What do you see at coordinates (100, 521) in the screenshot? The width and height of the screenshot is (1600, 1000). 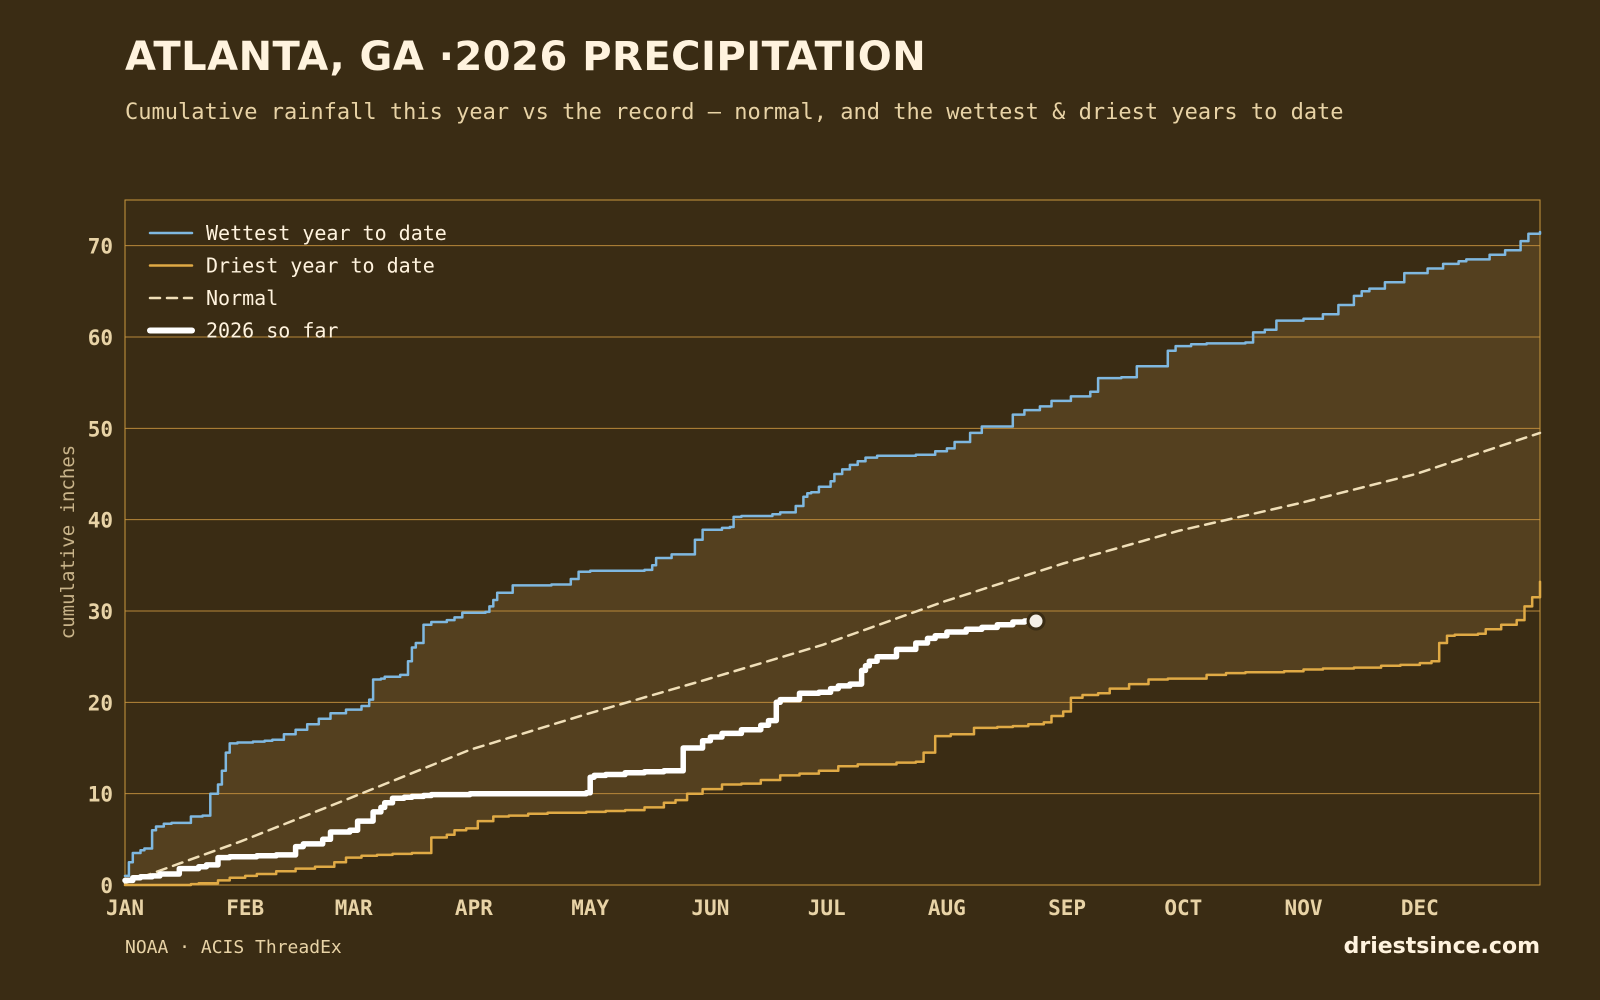 I see `y-tick-label: 40` at bounding box center [100, 521].